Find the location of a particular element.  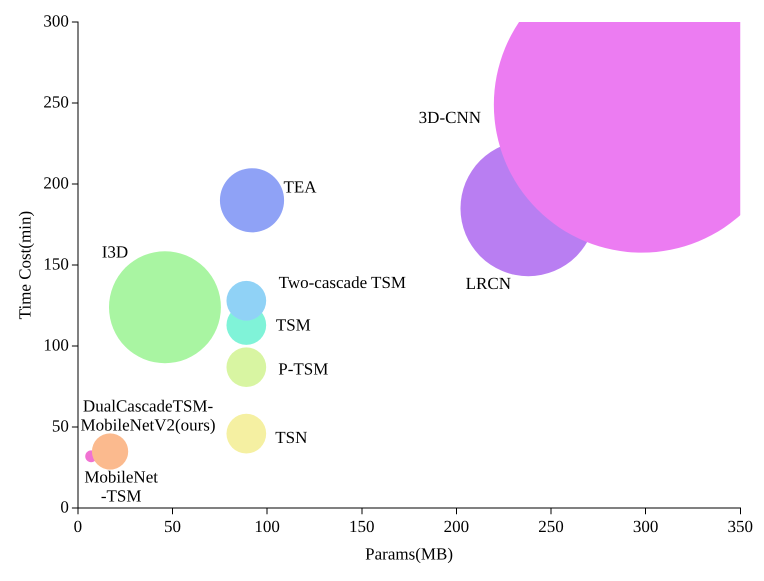

series-label: LRCN is located at coordinates (488, 283).